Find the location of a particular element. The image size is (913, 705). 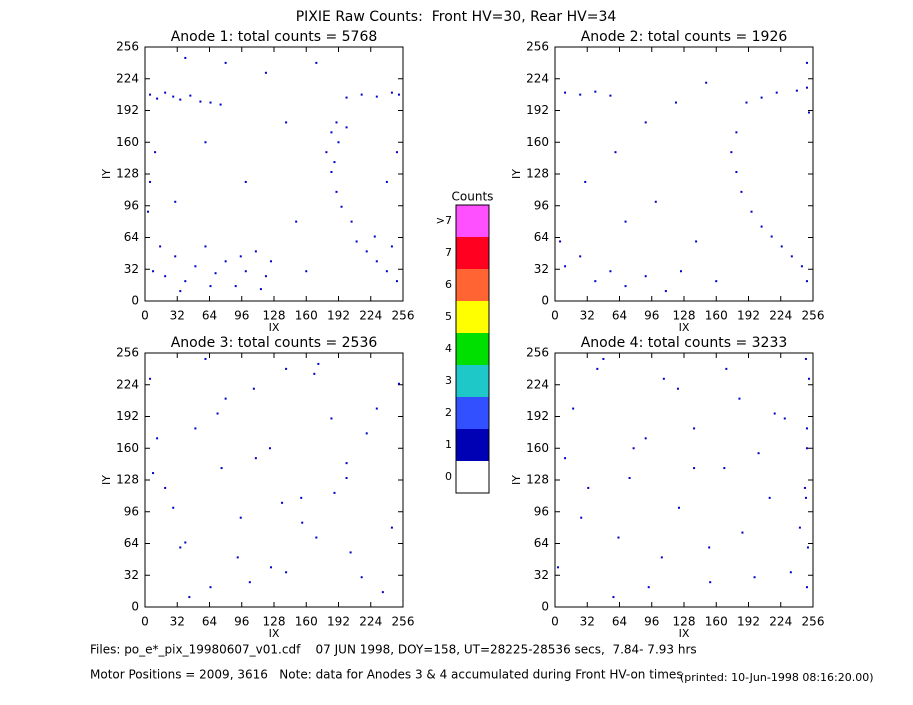

x-tick-label: 32 is located at coordinates (177, 316).